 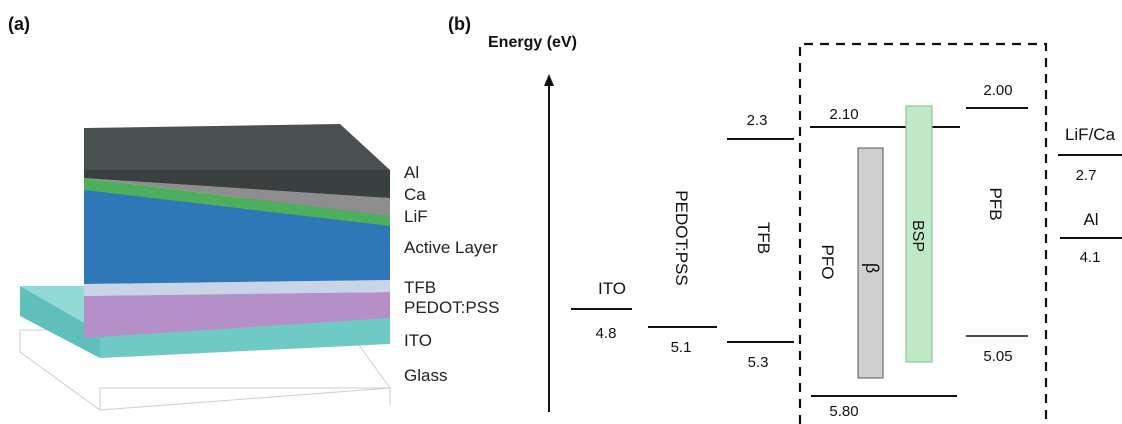 What do you see at coordinates (997, 356) in the screenshot?
I see `pfb-lower-value: 5.05` at bounding box center [997, 356].